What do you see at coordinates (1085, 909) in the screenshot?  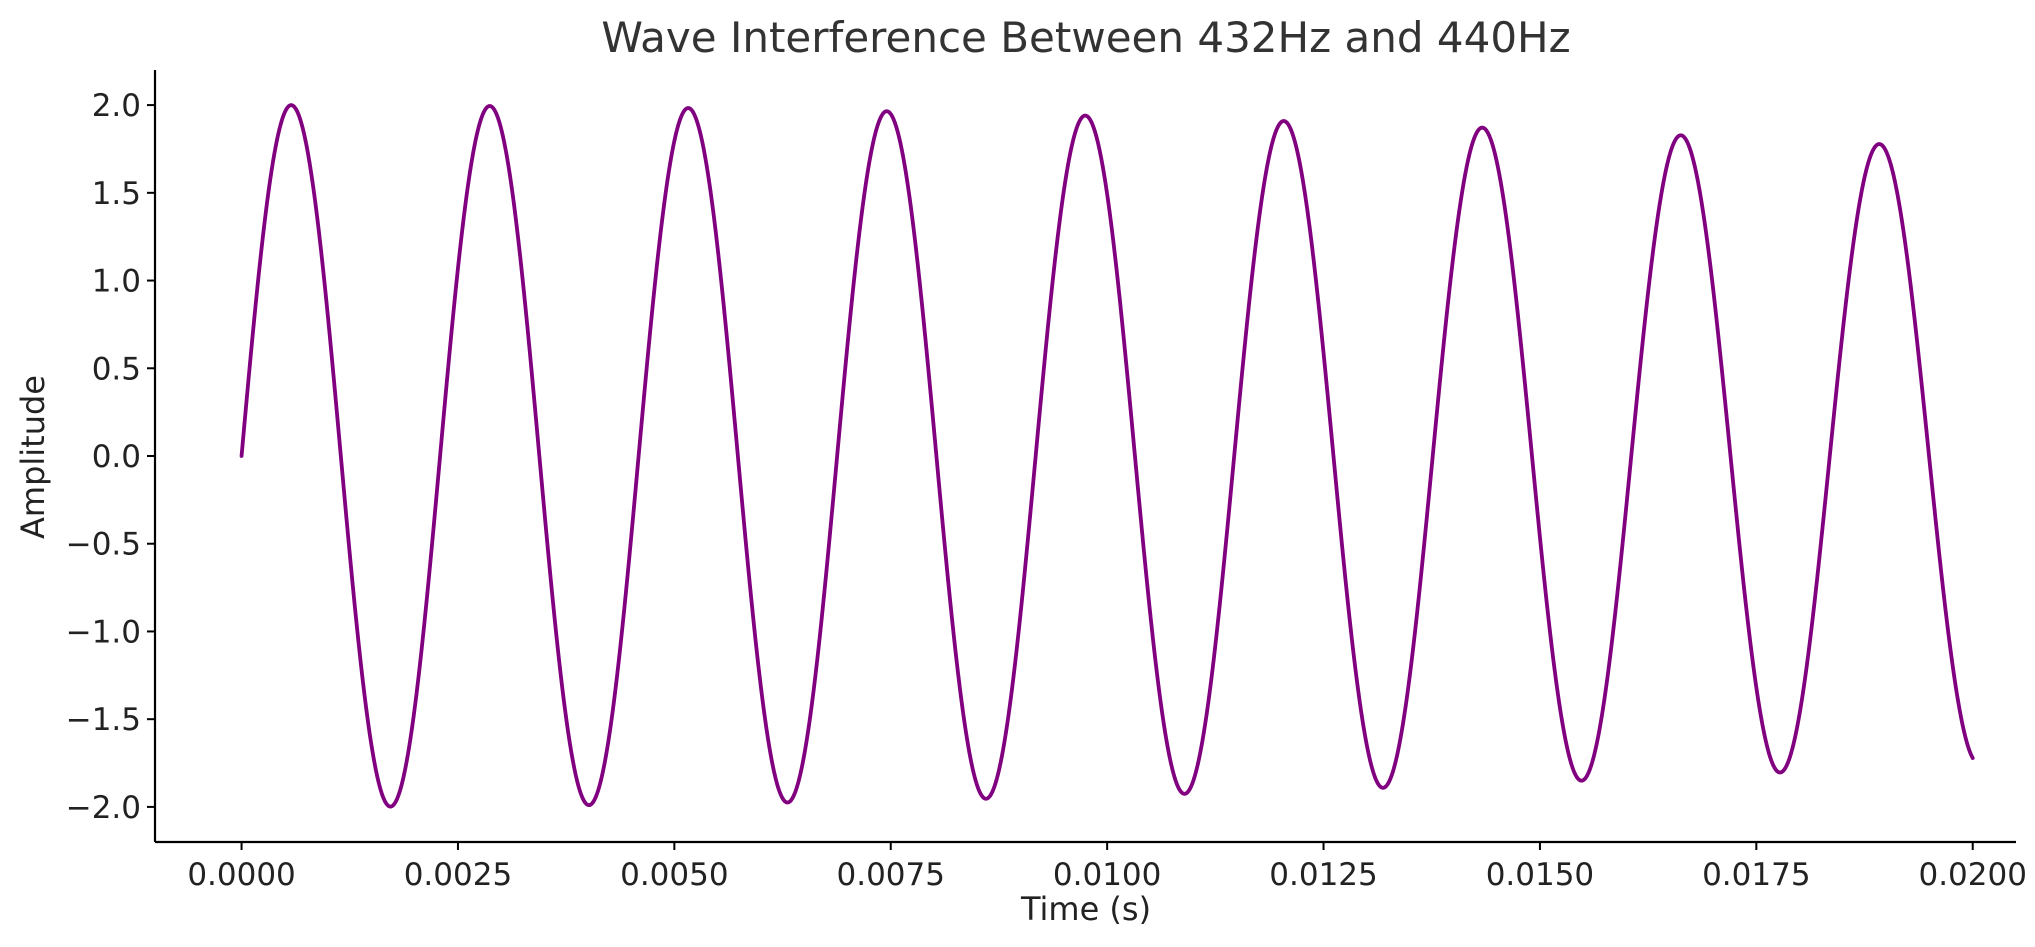 I see `x-axis-label: Time (s)` at bounding box center [1085, 909].